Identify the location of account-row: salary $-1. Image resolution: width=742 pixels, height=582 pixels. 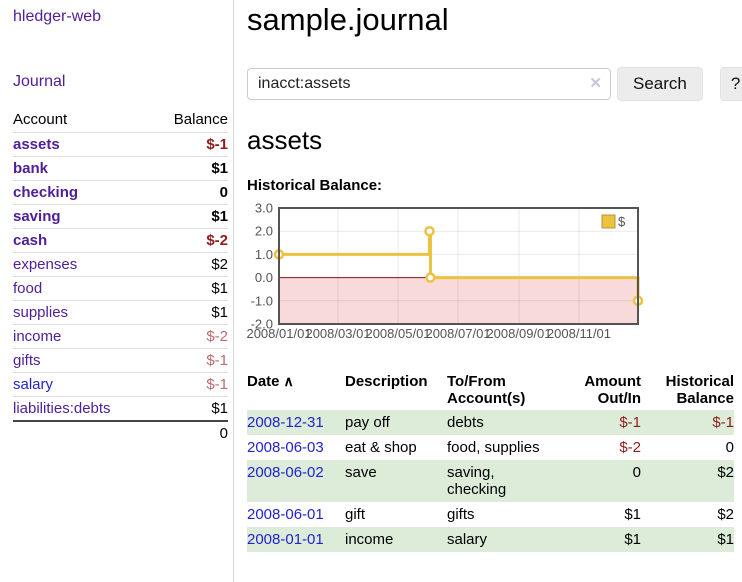
(120, 383).